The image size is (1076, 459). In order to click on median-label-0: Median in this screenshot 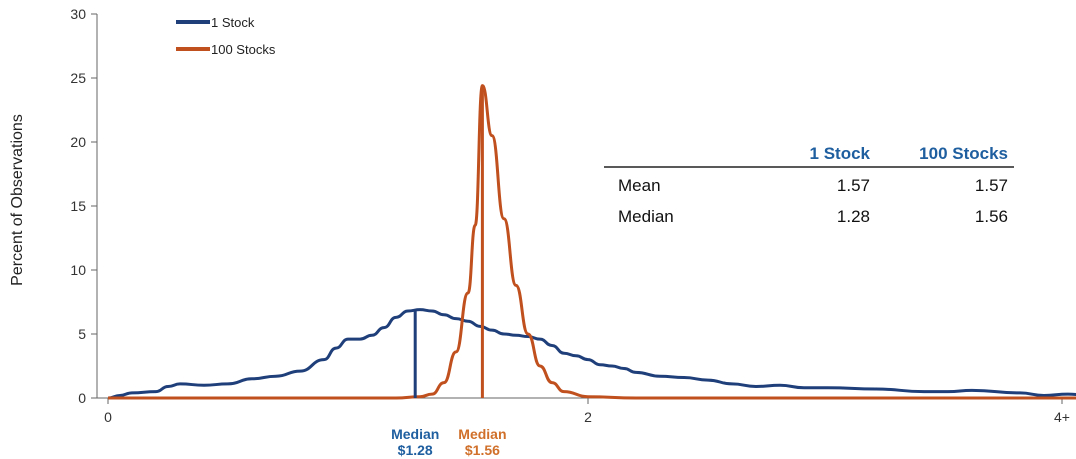, I will do `click(415, 434)`.